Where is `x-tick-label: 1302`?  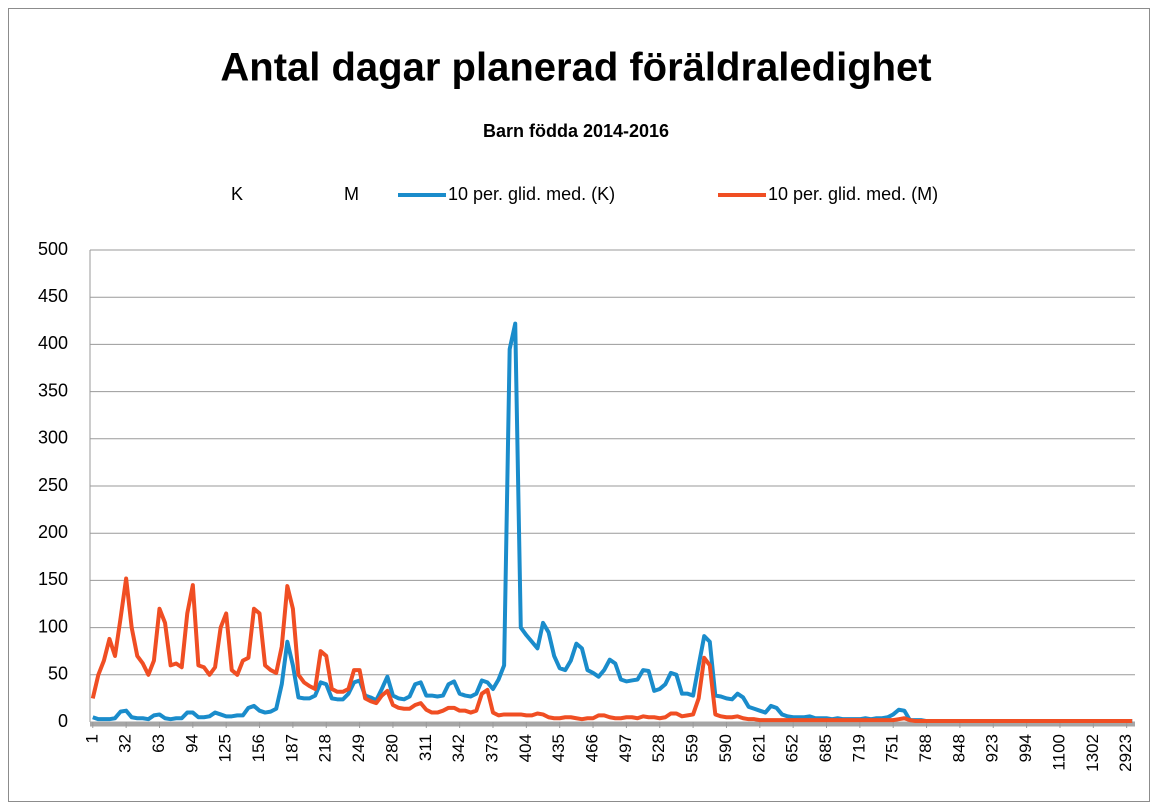
x-tick-label: 1302 is located at coordinates (1092, 753).